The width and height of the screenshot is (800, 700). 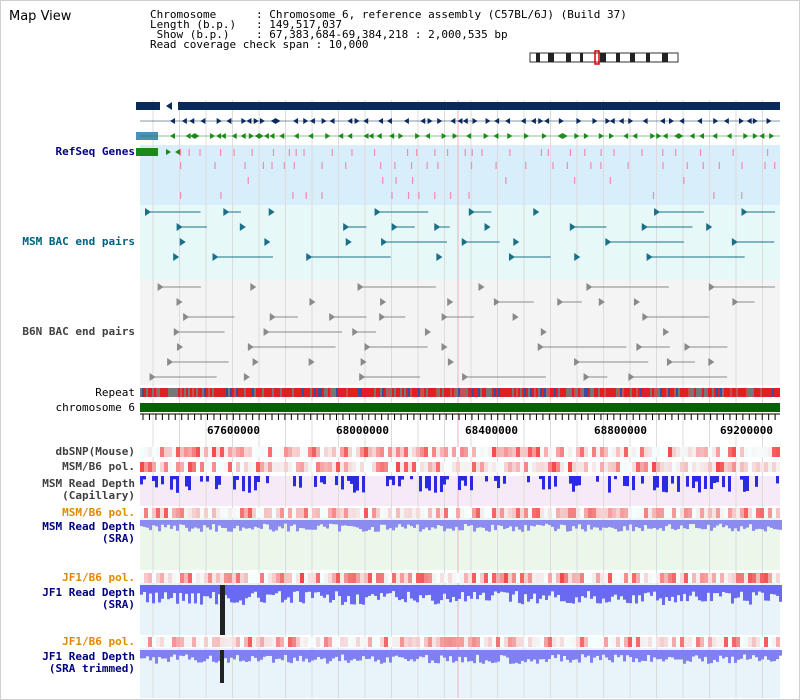 What do you see at coordinates (88, 592) in the screenshot?
I see `track-label-jf1-depth-sra: JF1 Read Depth` at bounding box center [88, 592].